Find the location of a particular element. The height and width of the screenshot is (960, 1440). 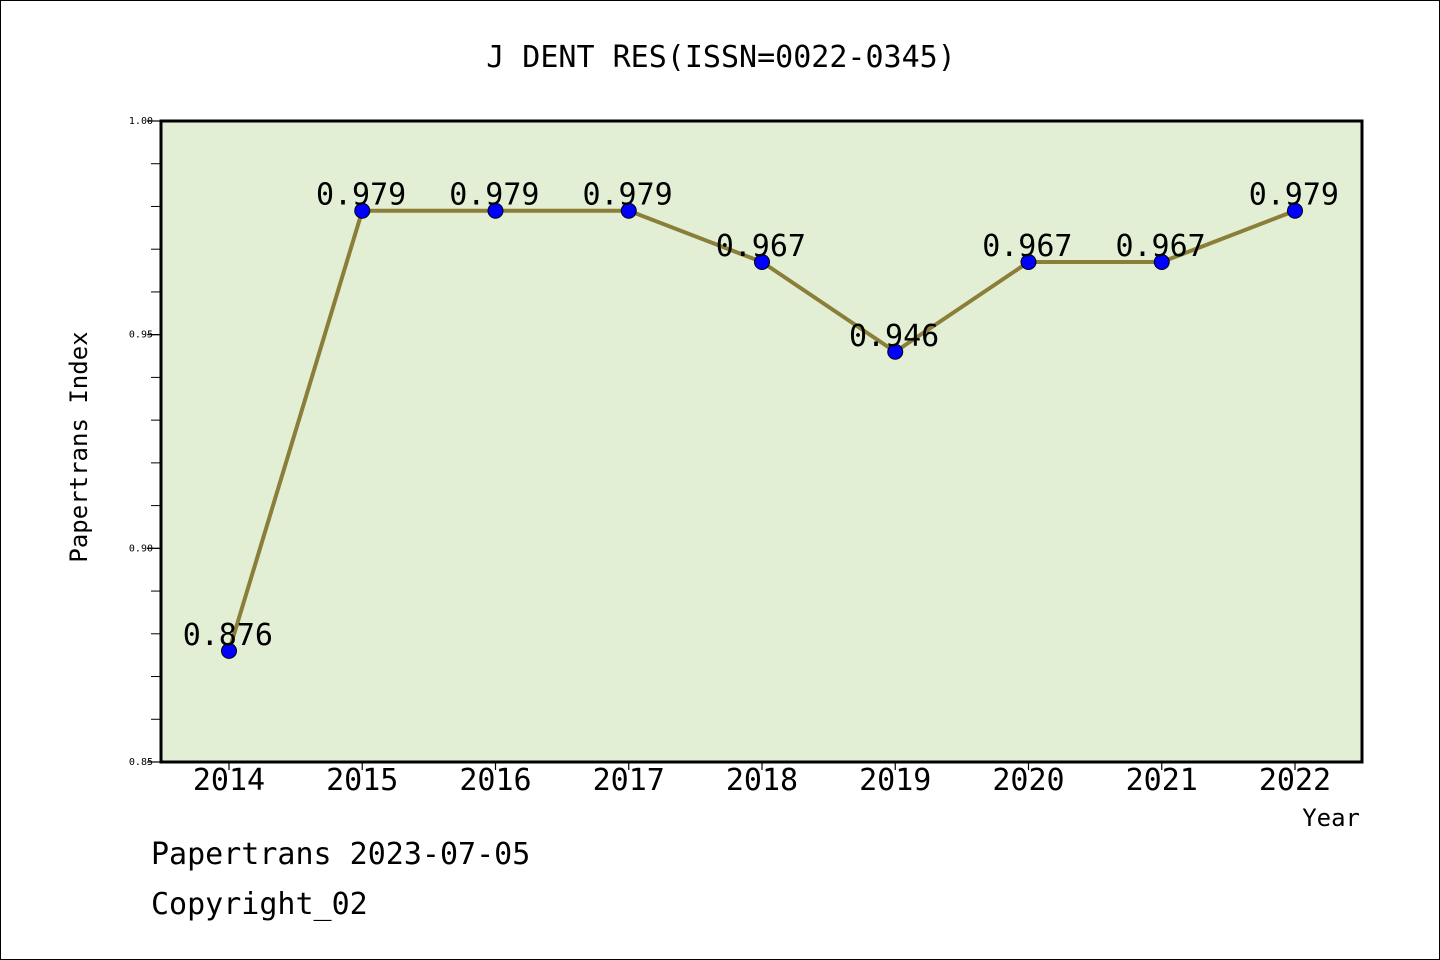

data-label-2019: 0.946 is located at coordinates (894, 336).